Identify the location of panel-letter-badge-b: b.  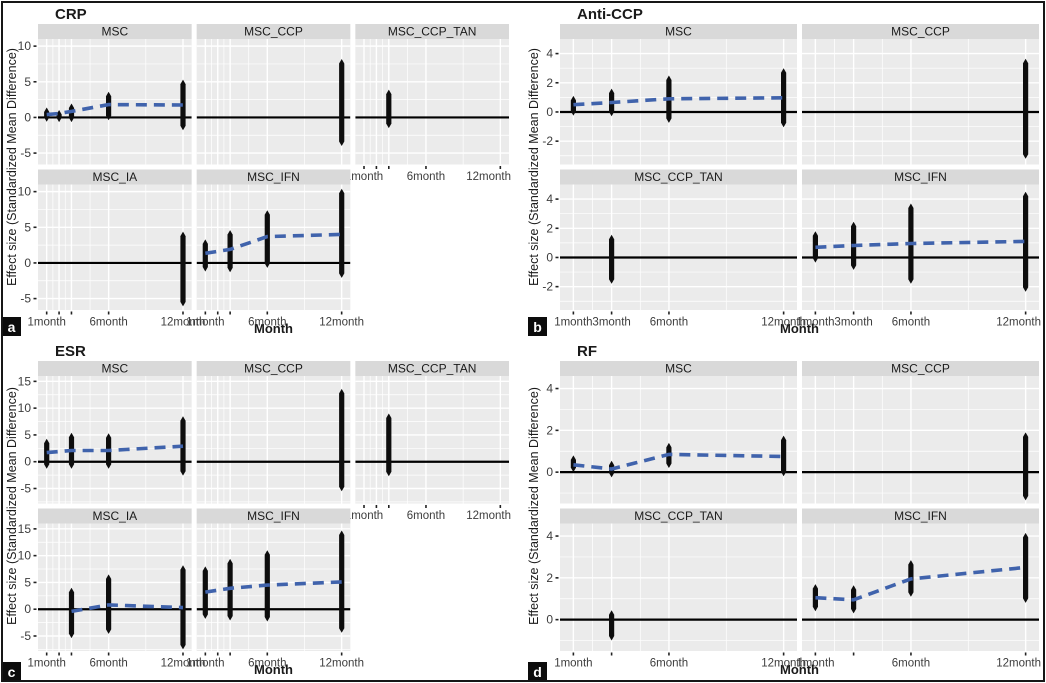
(537, 326).